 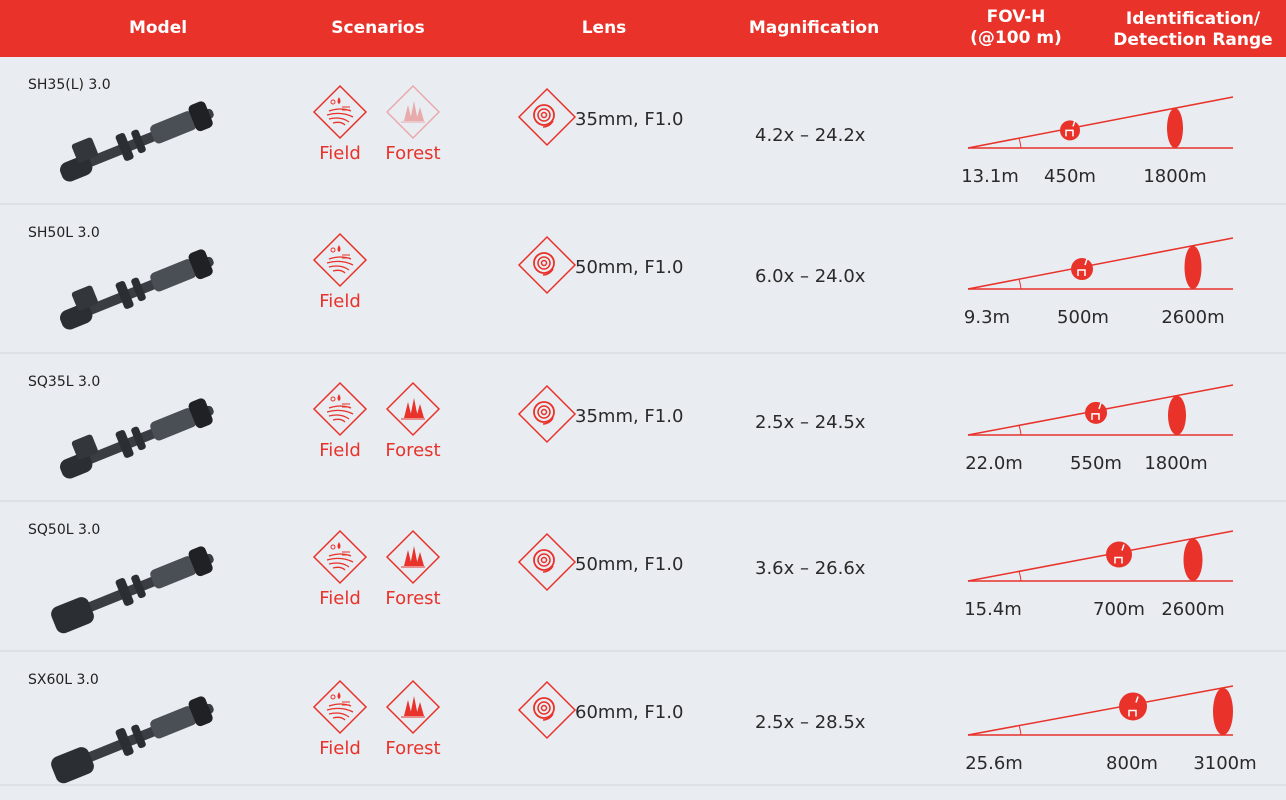 What do you see at coordinates (993, 609) in the screenshot?
I see `fov-value: 15.4m` at bounding box center [993, 609].